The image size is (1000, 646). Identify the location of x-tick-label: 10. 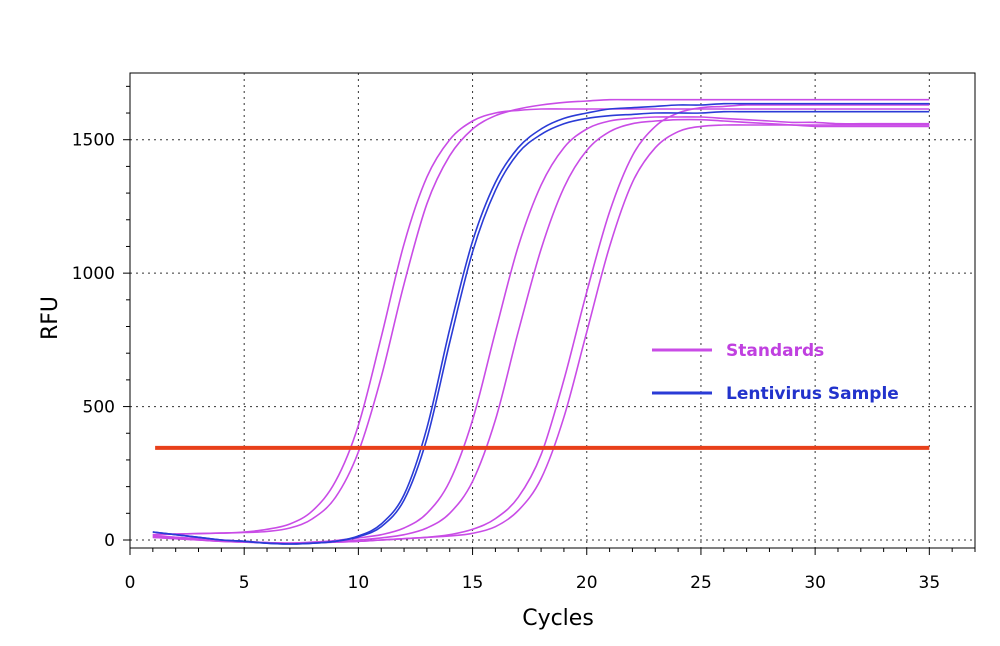
(359, 583).